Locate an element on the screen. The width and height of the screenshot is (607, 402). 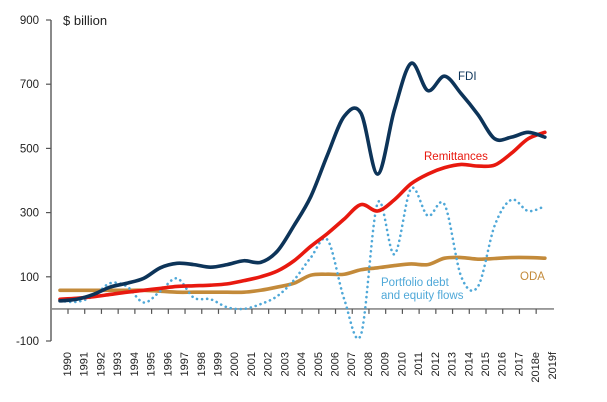
x-tick-label: 1993 is located at coordinates (118, 364).